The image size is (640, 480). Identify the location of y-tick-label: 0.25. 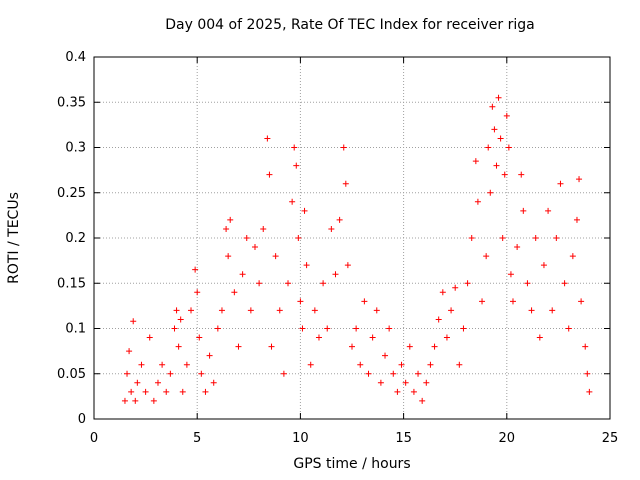
(71, 193).